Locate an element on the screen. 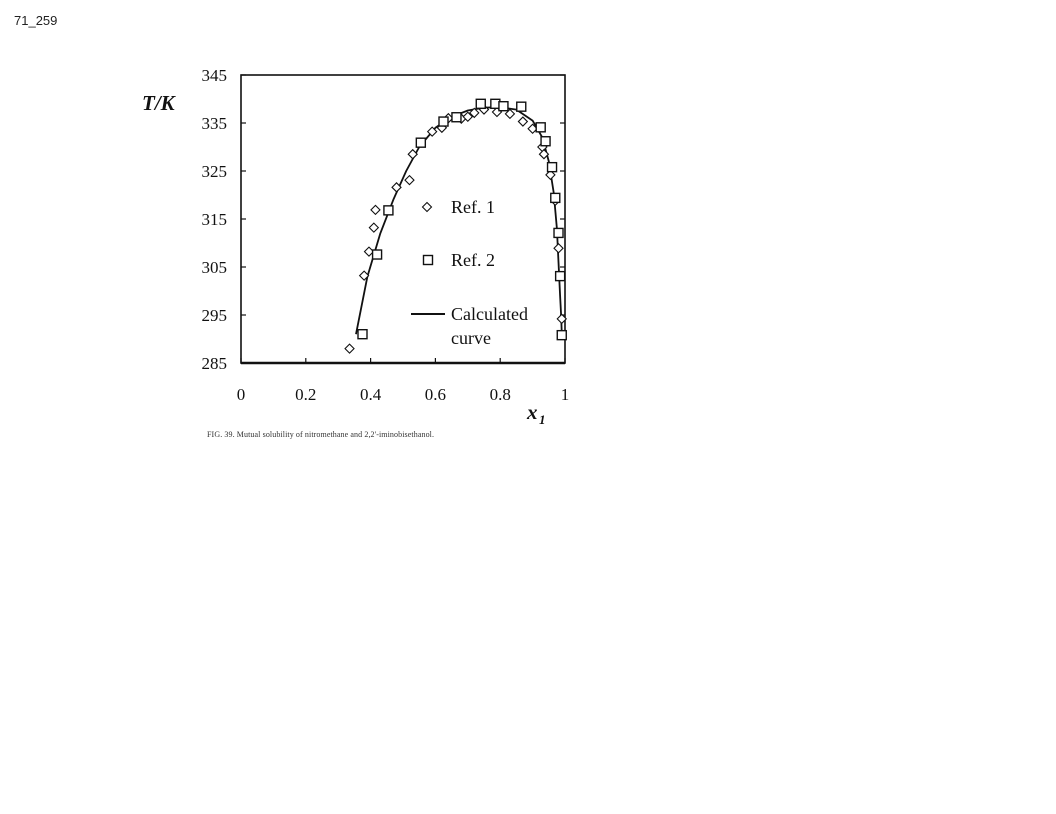 The height and width of the screenshot is (814, 1056). legend-ref1-marker is located at coordinates (427, 207).